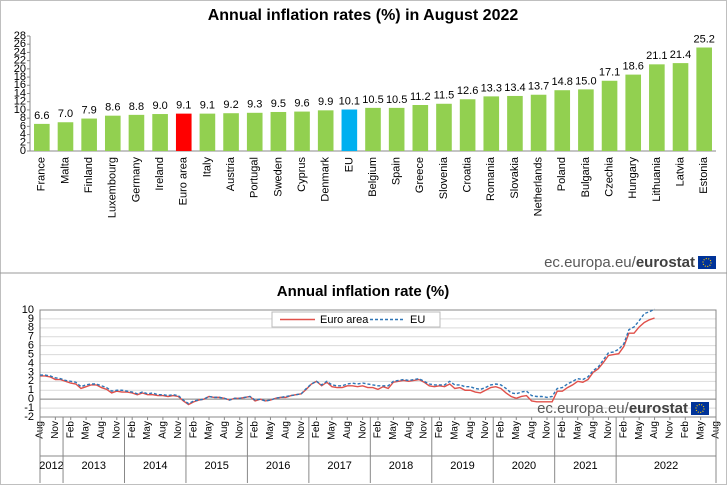  Describe the element at coordinates (538, 87) in the screenshot. I see `value-label: 13.7` at that location.